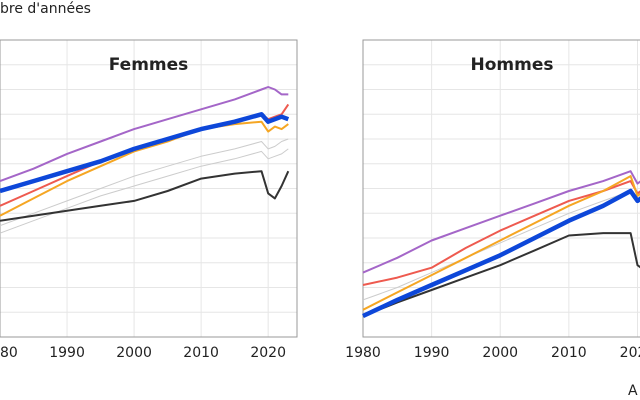 This screenshot has width=640, height=400. I want to click on x-axis-label: A, so click(633, 391).